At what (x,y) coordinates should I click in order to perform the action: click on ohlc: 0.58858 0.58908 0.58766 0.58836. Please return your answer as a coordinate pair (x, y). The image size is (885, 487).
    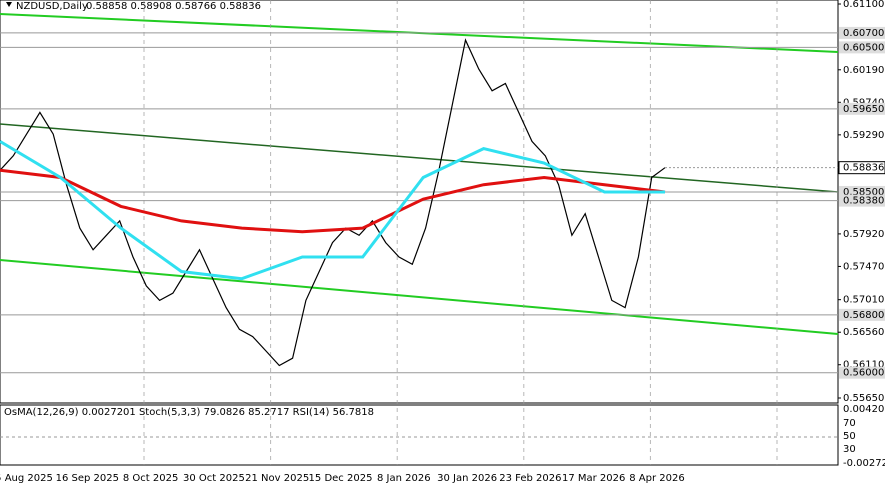
    Looking at the image, I should click on (173, 6).